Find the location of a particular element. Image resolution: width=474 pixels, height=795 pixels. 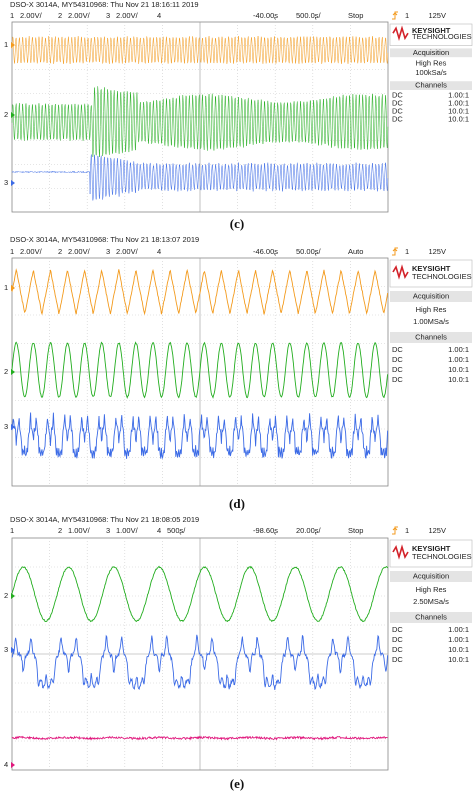

brand: KEYSIGHT is located at coordinates (431, 268).